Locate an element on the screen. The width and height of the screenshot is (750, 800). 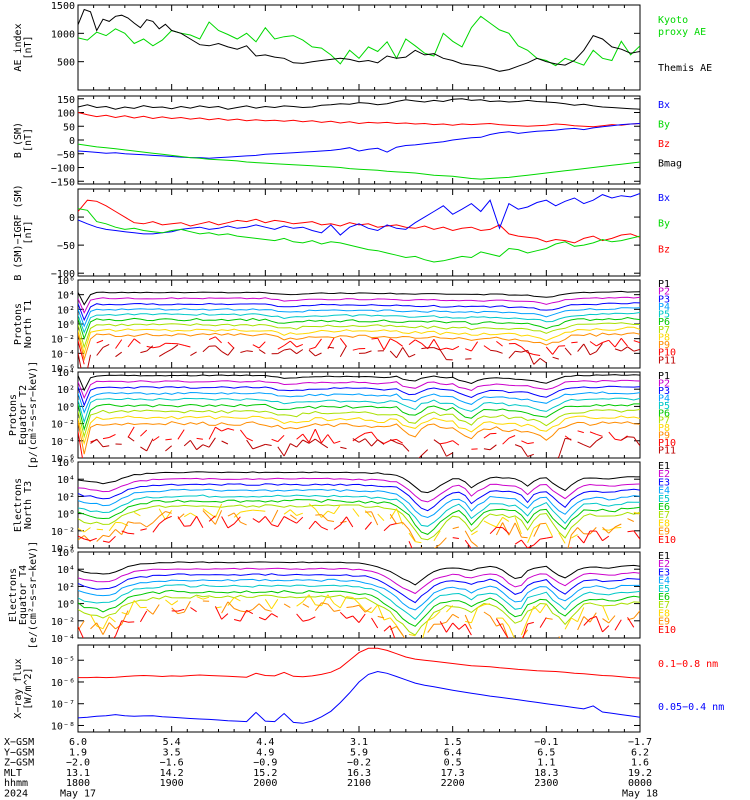
legend-entry: P7 is located at coordinates (664, 330).